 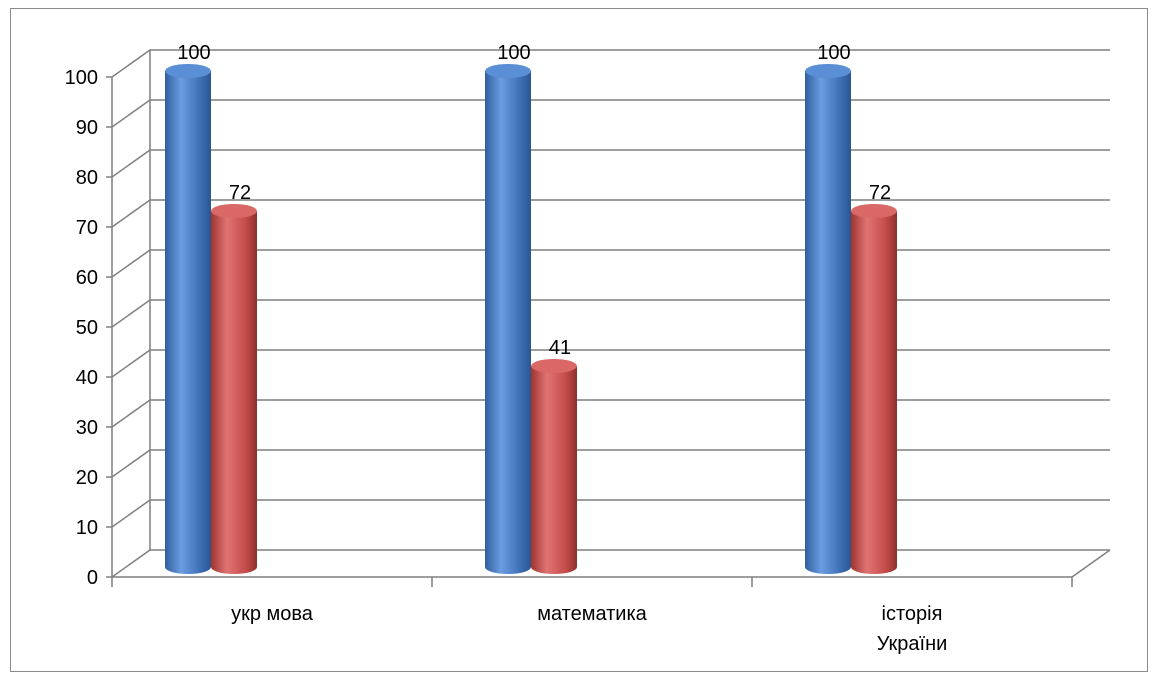 I want to click on y-tick-label: 100, so click(x=81, y=78).